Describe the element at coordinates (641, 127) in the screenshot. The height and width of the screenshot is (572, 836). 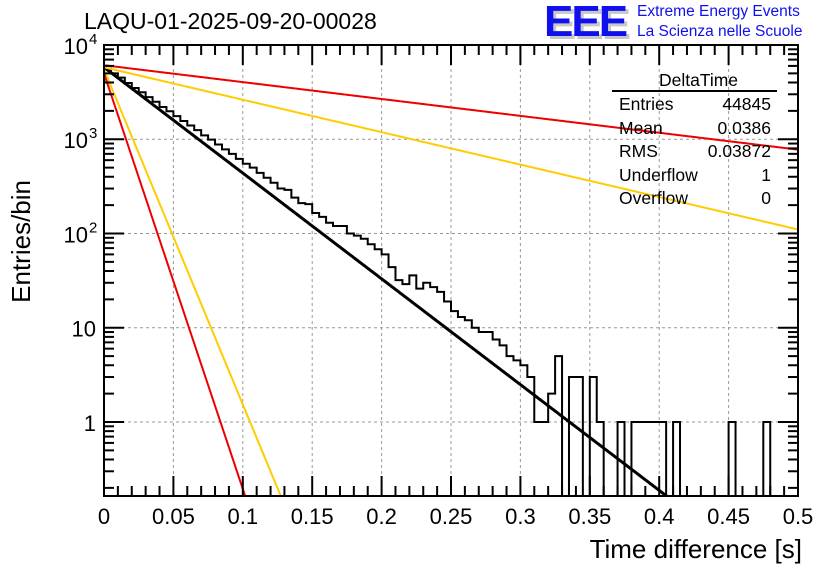
I see `stats-label: Mean` at that location.